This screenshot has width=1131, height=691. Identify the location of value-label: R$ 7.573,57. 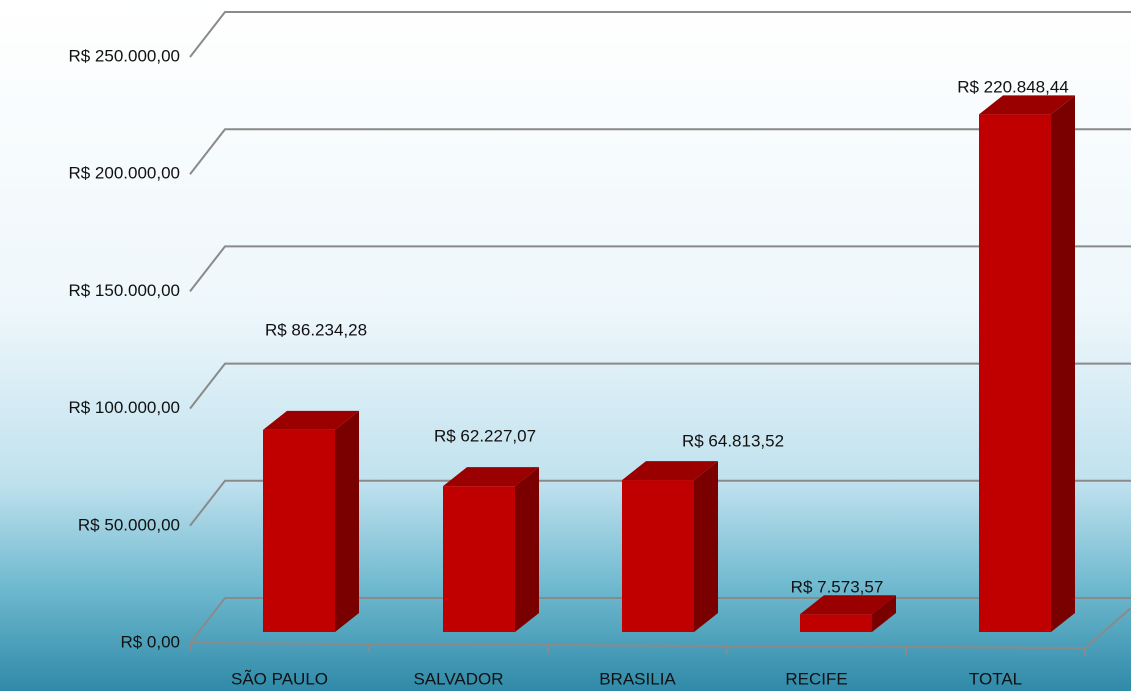
(837, 586).